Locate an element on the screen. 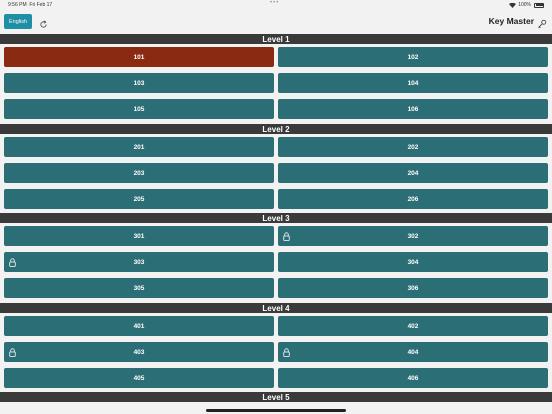 The height and width of the screenshot is (414, 552). room-number: 304 is located at coordinates (413, 262).